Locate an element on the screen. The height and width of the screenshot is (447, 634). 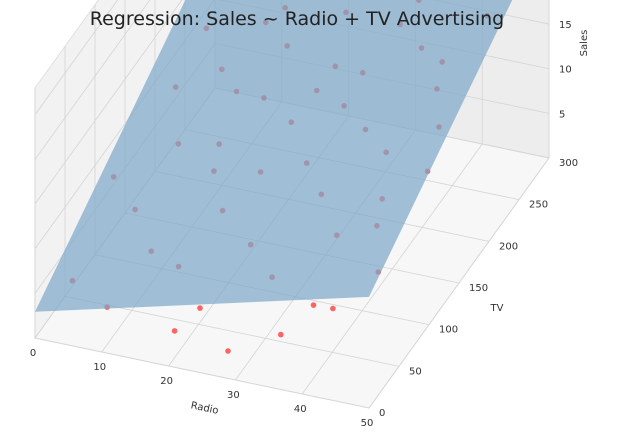
y-tick-label: 250 is located at coordinates (538, 205).